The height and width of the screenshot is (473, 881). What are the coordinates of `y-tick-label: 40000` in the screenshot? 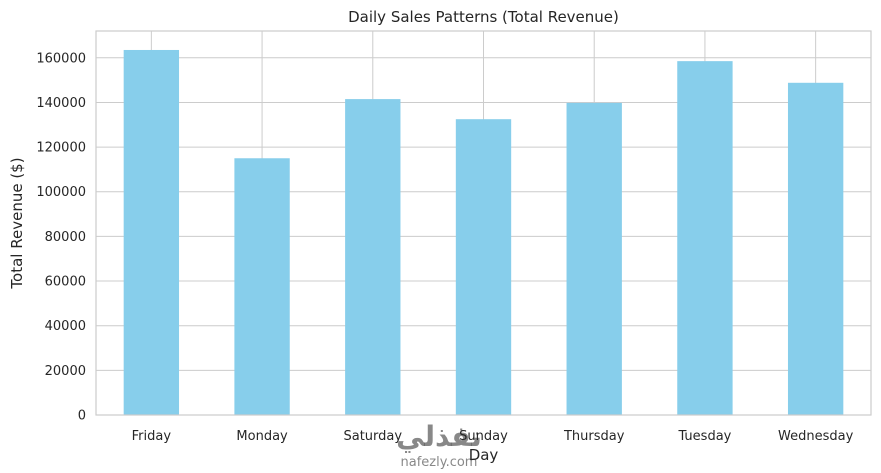 It's located at (65, 326).